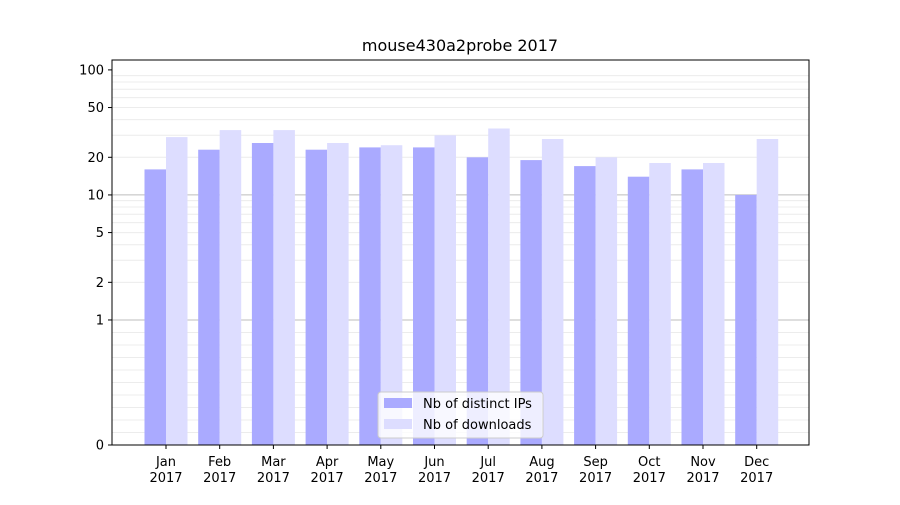 The width and height of the screenshot is (900, 505). What do you see at coordinates (434, 470) in the screenshot?
I see `x-tick-label: Jun 2017` at bounding box center [434, 470].